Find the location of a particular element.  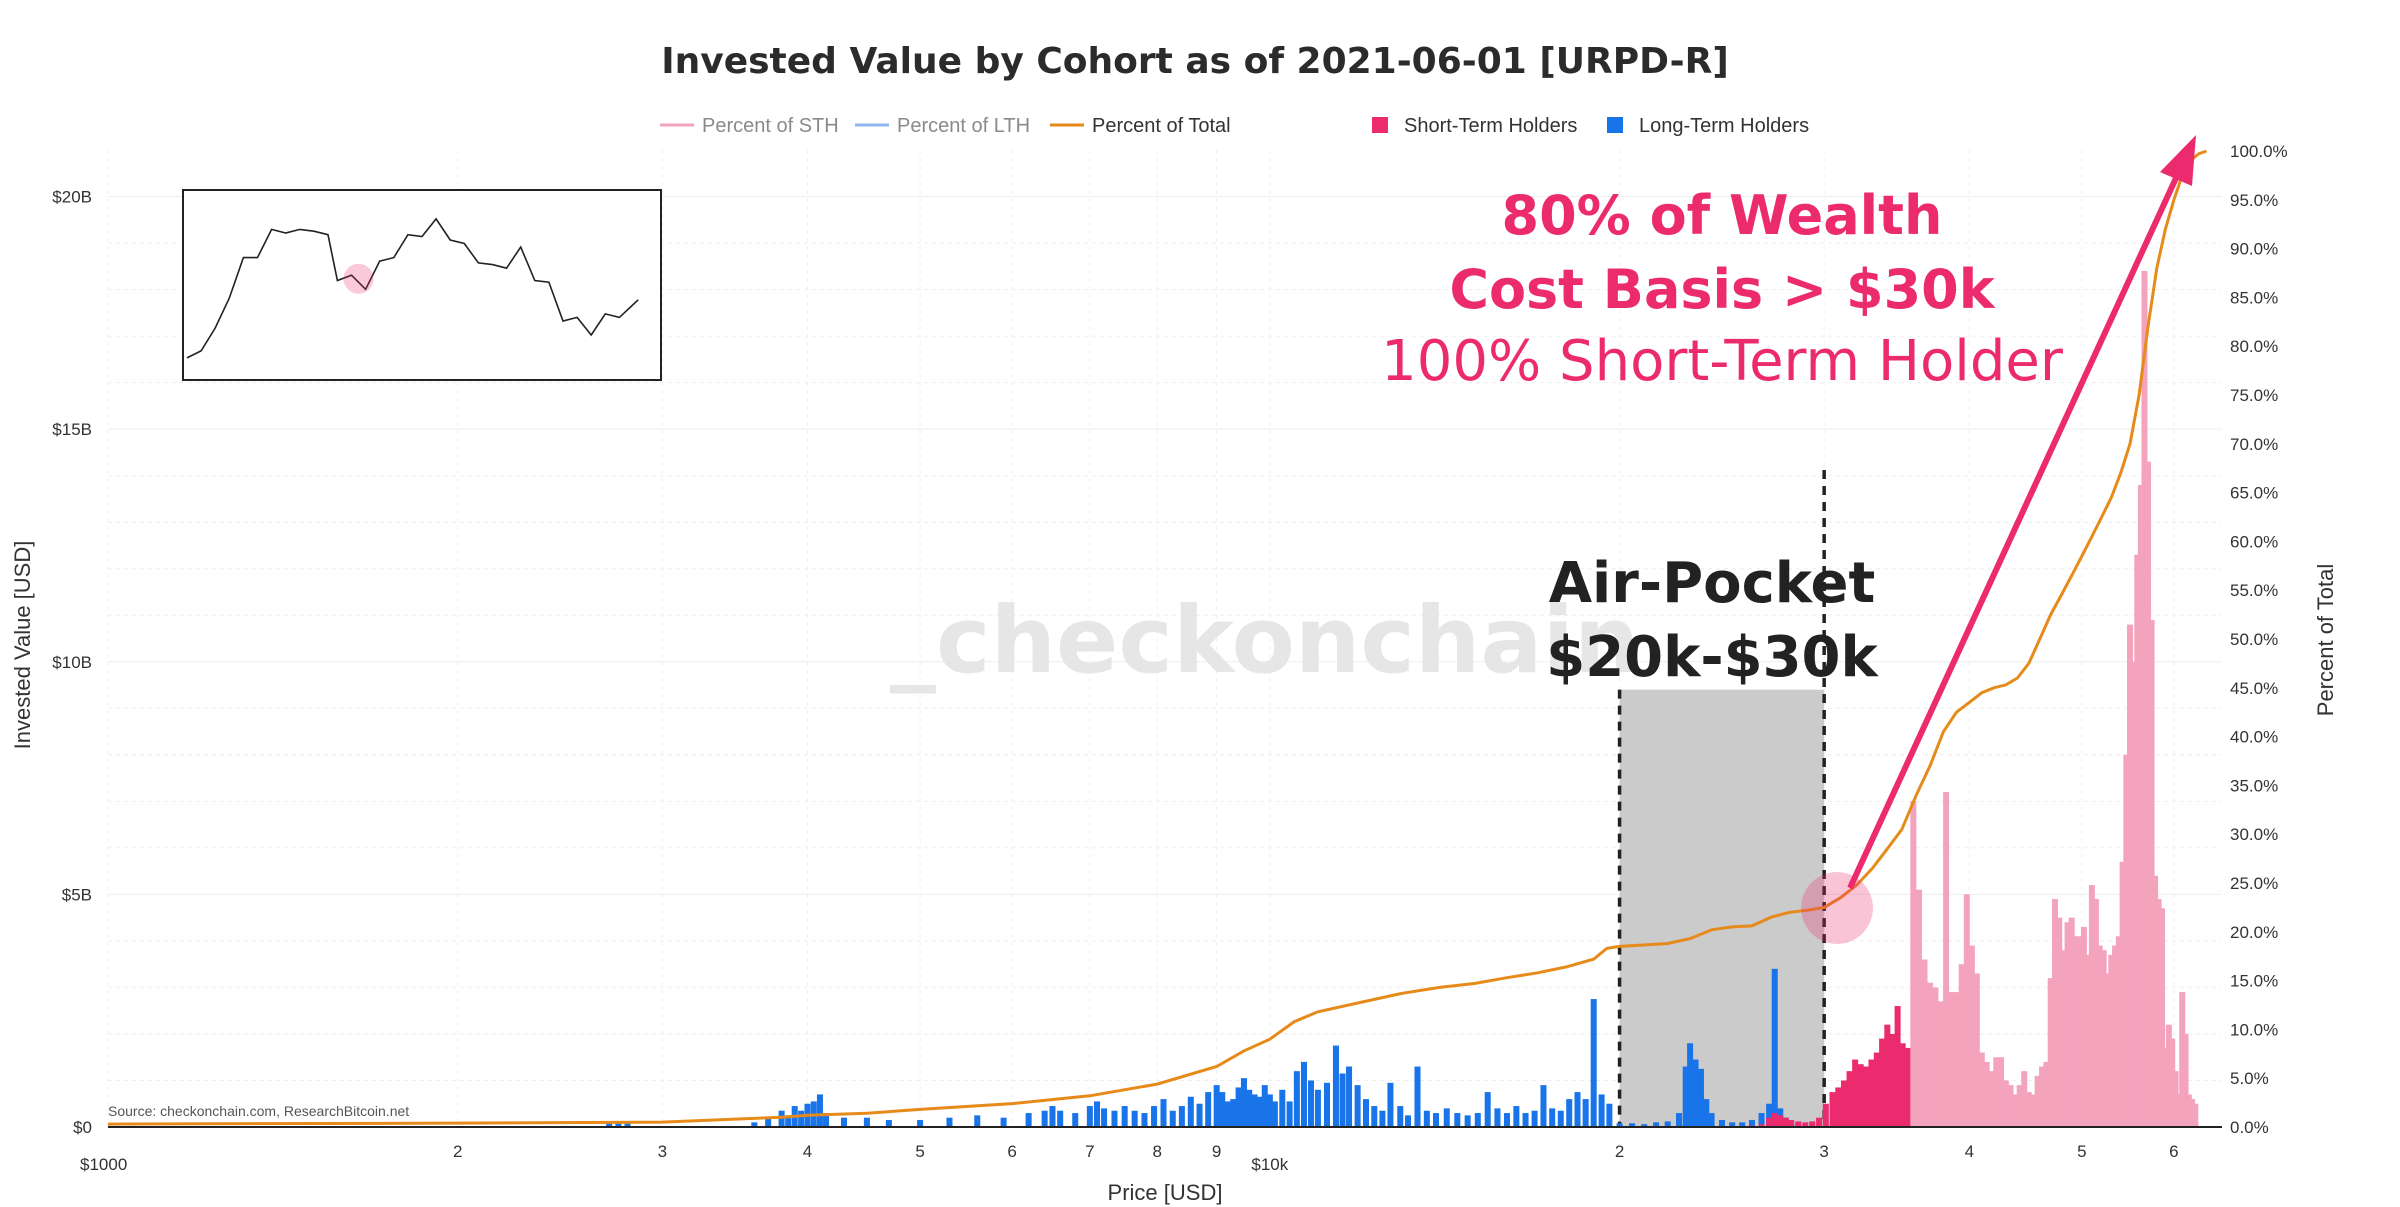

y2-tick-label: 5.0% is located at coordinates (2249, 1078).